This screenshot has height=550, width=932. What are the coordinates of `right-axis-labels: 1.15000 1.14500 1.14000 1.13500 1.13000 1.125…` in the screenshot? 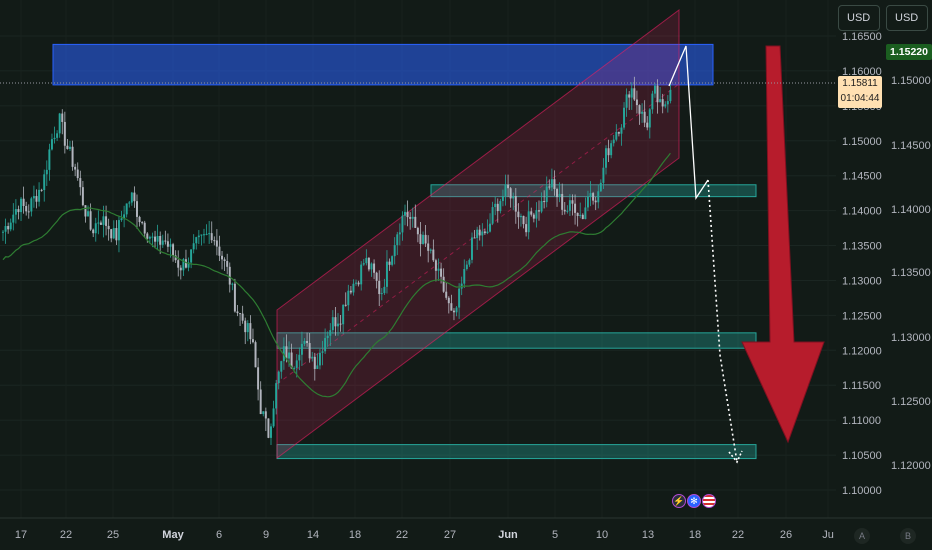 It's located at (911, 273).